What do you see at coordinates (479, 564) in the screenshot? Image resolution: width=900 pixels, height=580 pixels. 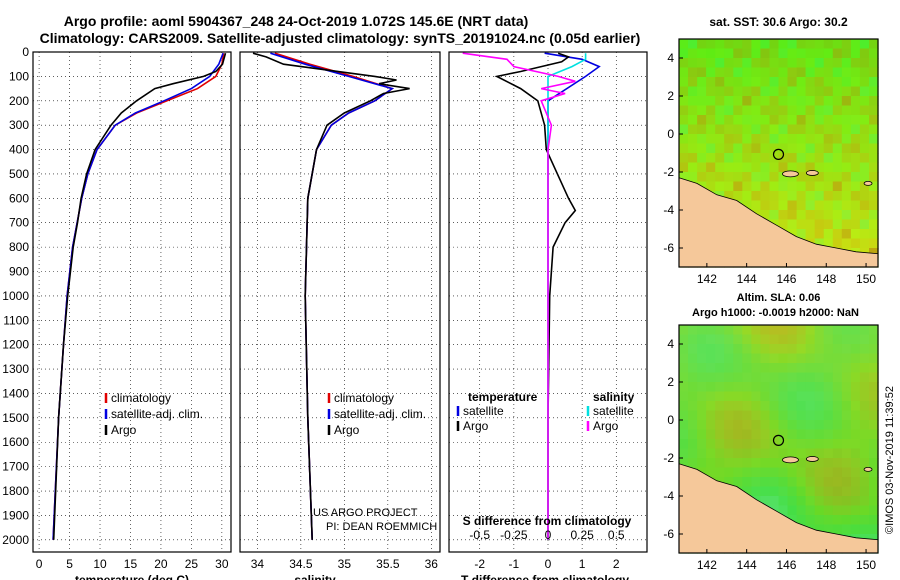 I see `diff-xtick-label: -2` at bounding box center [479, 564].